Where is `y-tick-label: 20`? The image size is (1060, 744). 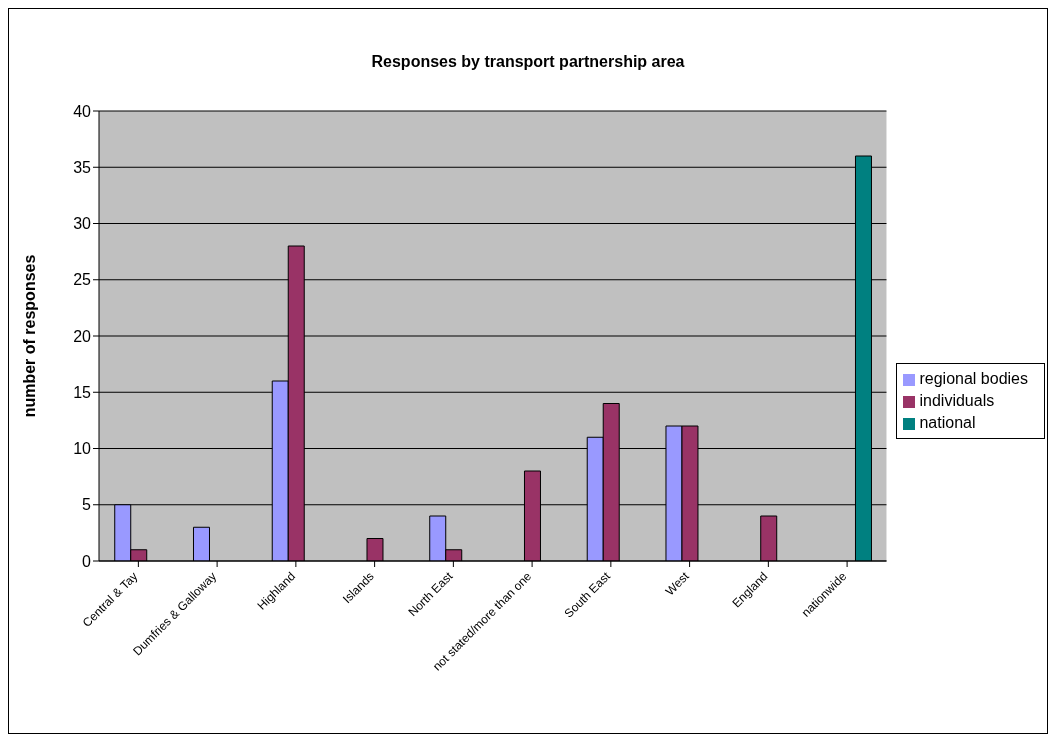 y-tick-label: 20 is located at coordinates (82, 336).